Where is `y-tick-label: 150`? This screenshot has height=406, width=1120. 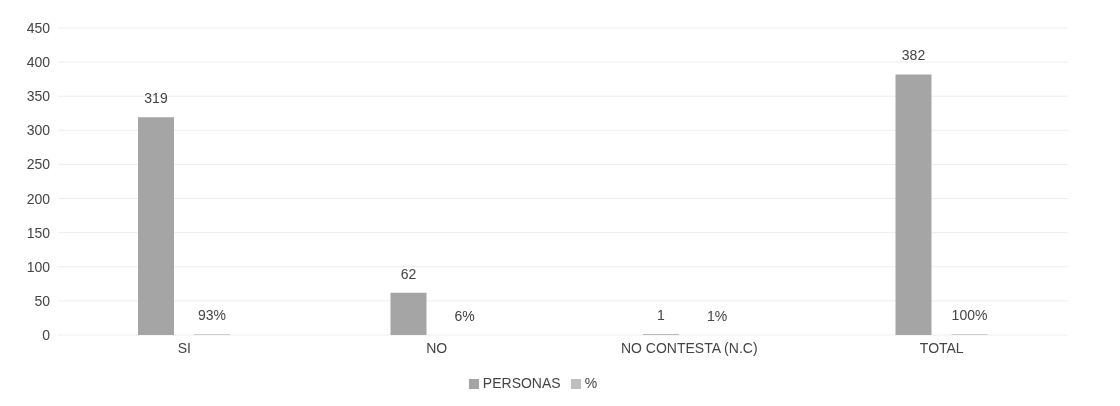
y-tick-label: 150 is located at coordinates (38, 232).